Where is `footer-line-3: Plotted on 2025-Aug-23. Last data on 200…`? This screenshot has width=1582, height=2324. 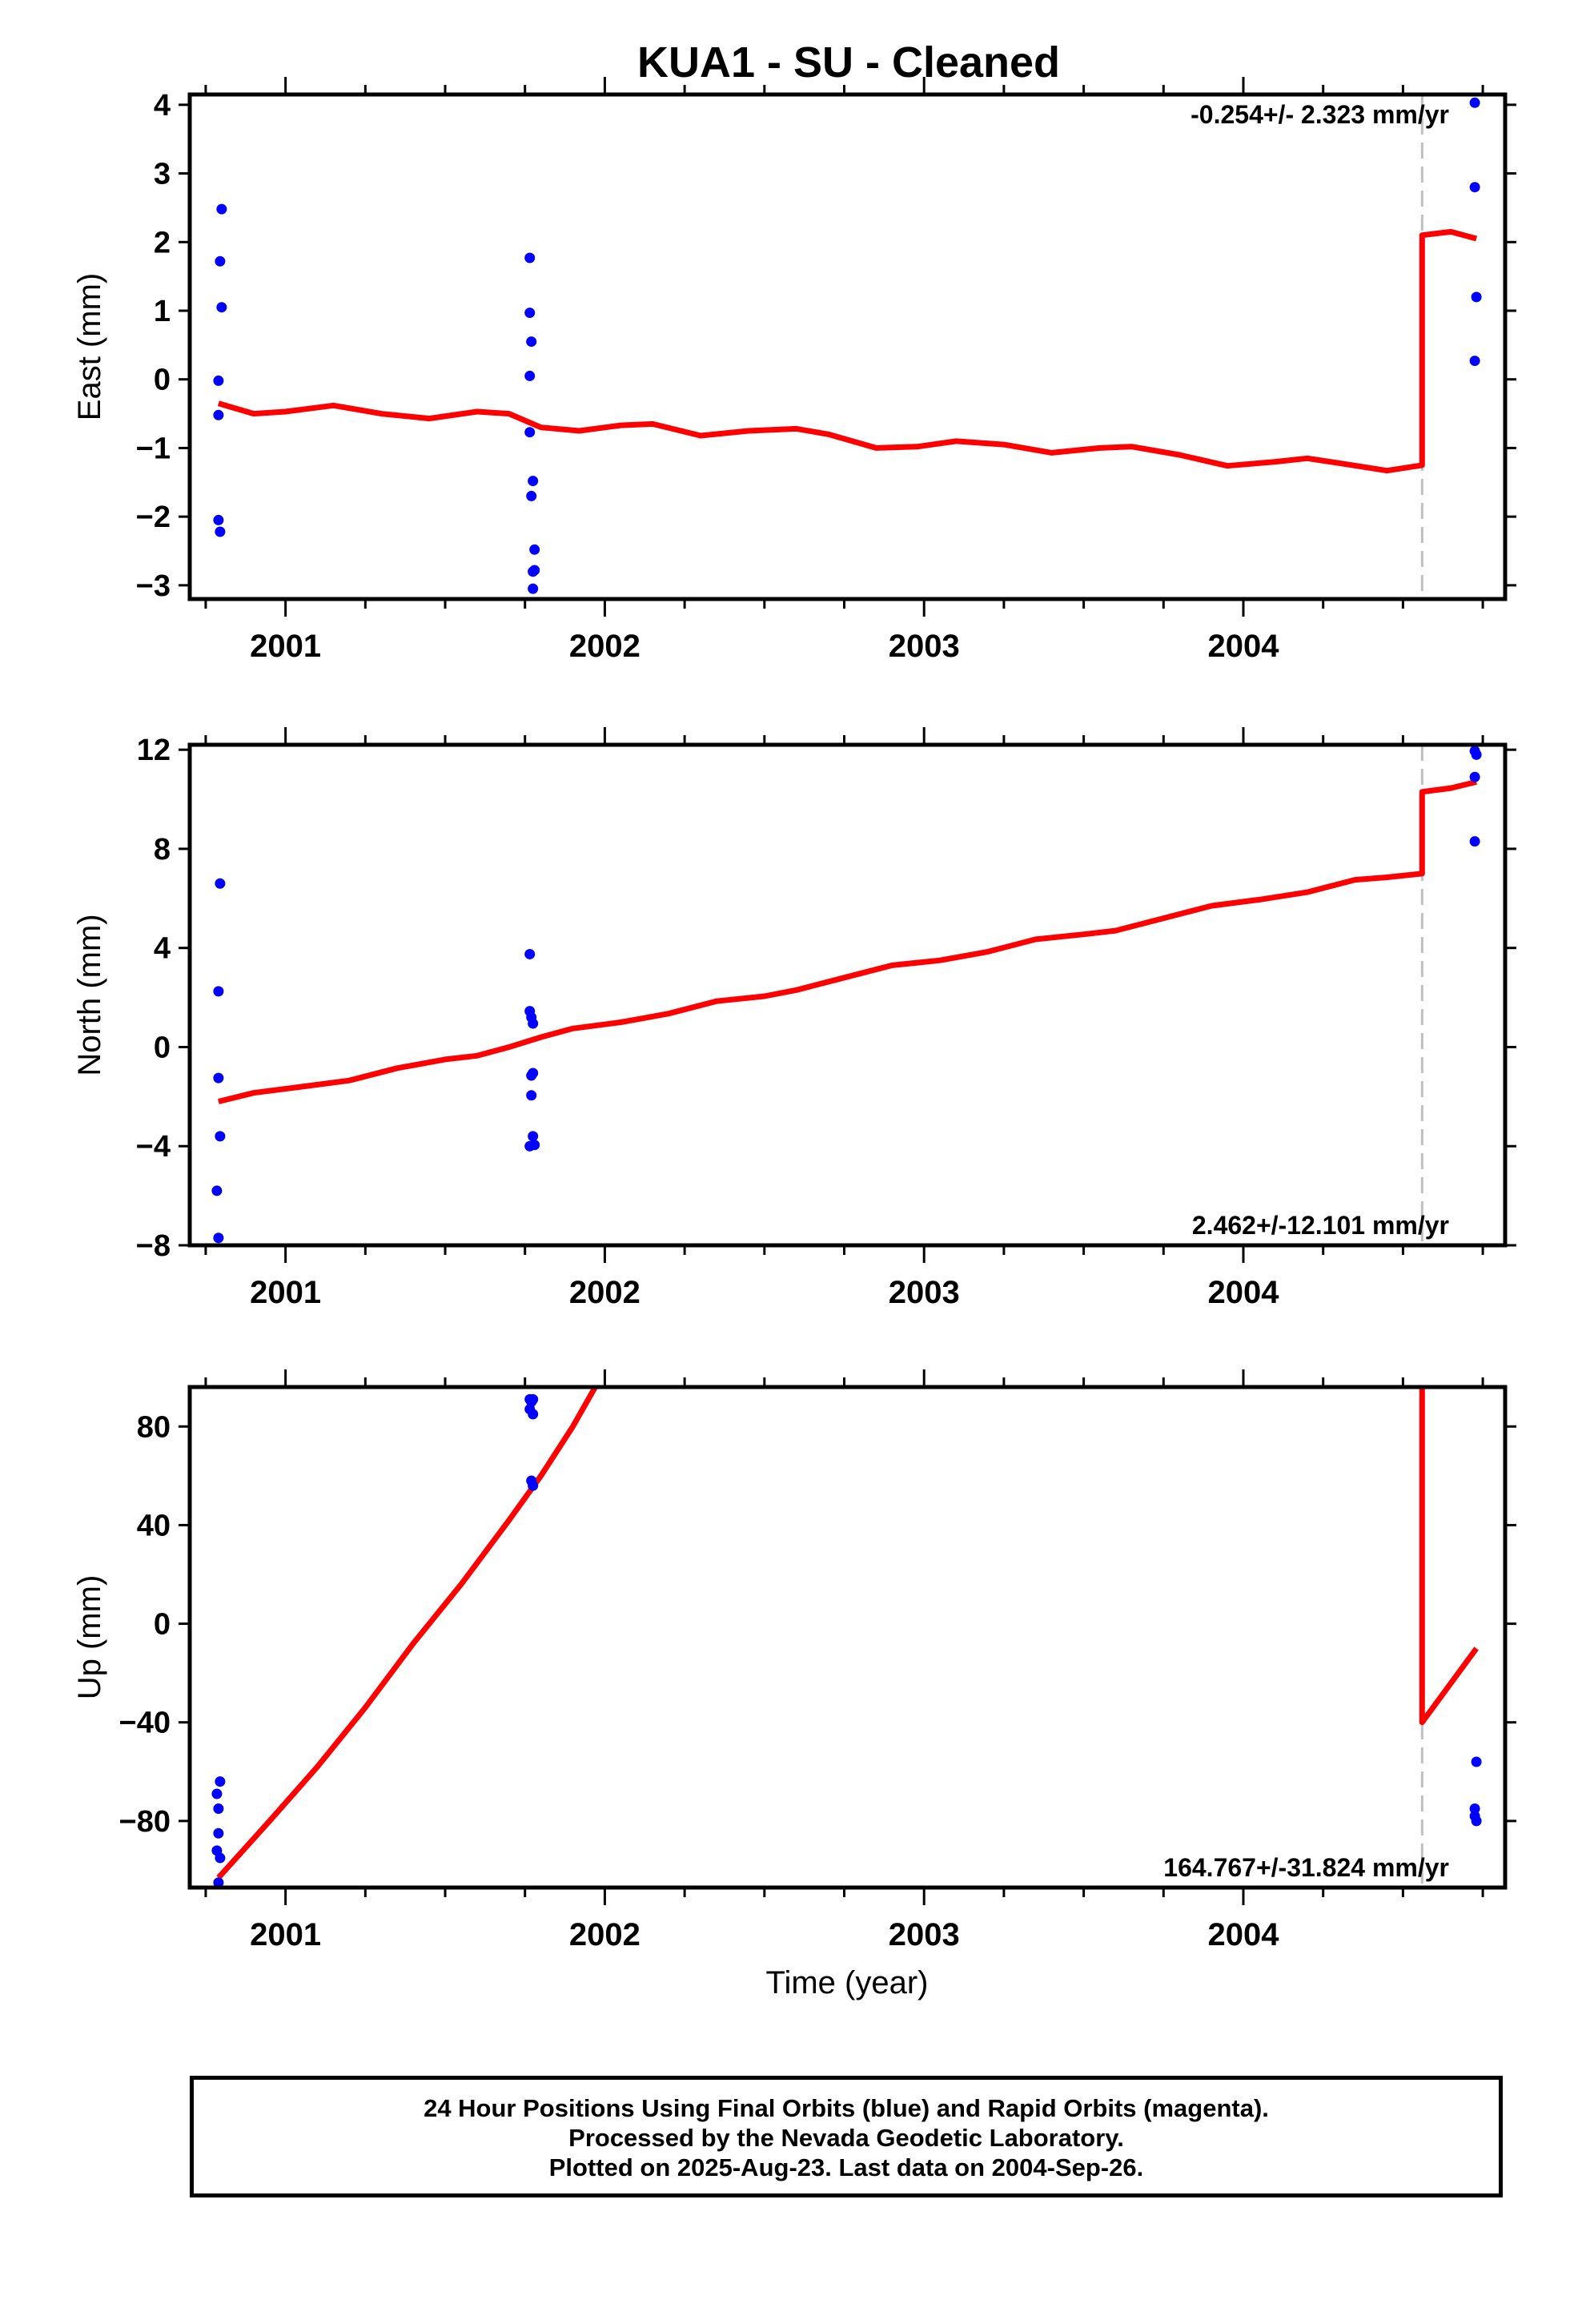
footer-line-3: Plotted on 2025-Aug-23. Last data on 200… is located at coordinates (846, 2167).